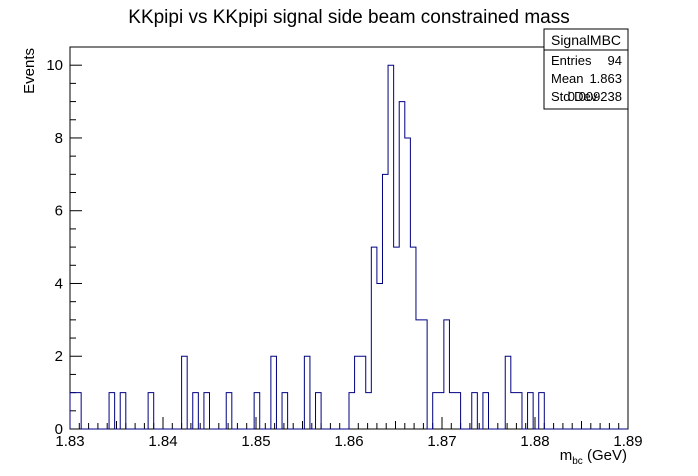  I want to click on x-tick-label: 1.83, so click(69, 441).